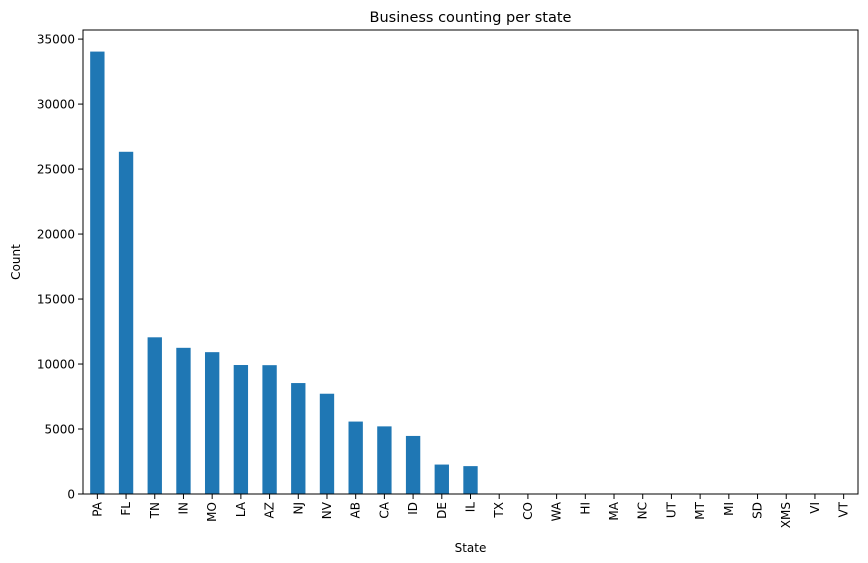 This screenshot has height=563, width=868. Describe the element at coordinates (441, 479) in the screenshot. I see `bar-de` at that location.